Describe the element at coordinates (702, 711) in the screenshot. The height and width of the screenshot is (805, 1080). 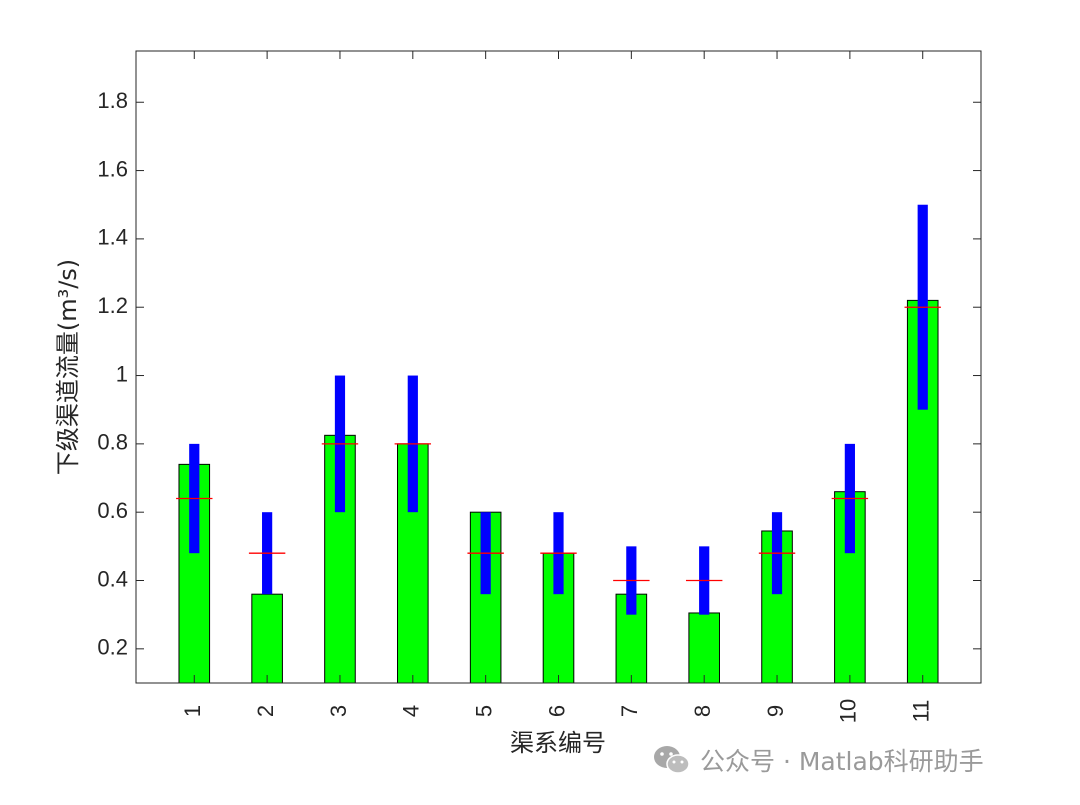
I see `x-tick-label: 8` at that location.